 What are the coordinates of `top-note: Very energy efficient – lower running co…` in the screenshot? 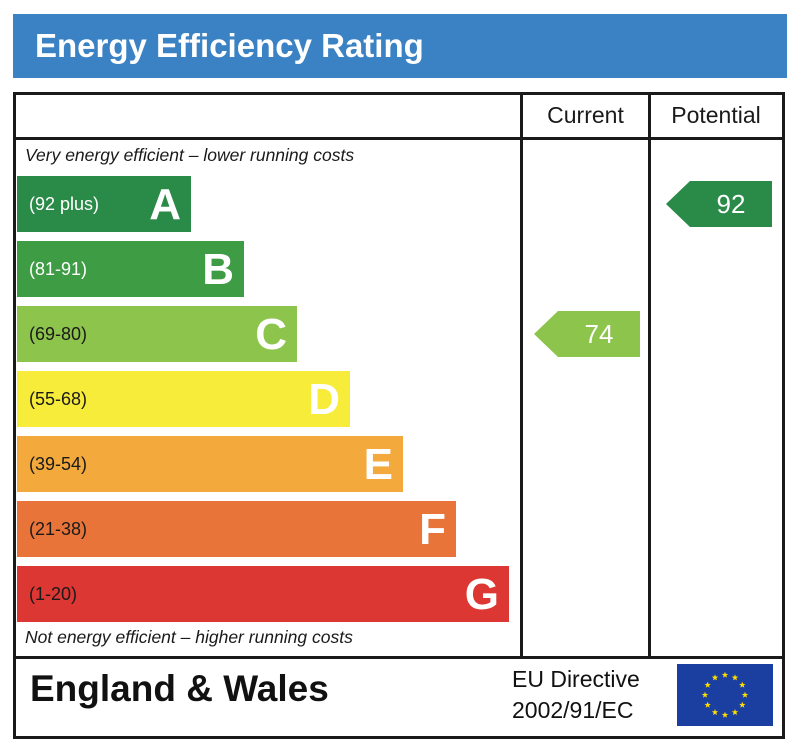 It's located at (190, 155).